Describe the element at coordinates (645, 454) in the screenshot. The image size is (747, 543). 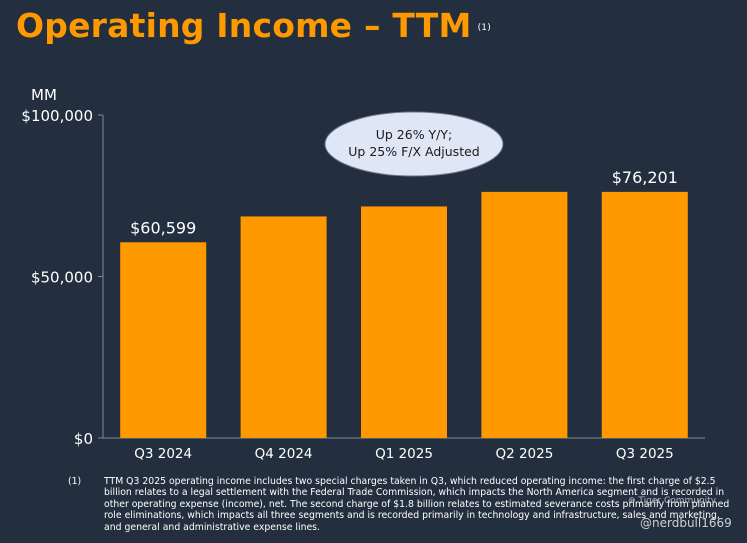
I see `x-tick-label: Q3 2025` at that location.